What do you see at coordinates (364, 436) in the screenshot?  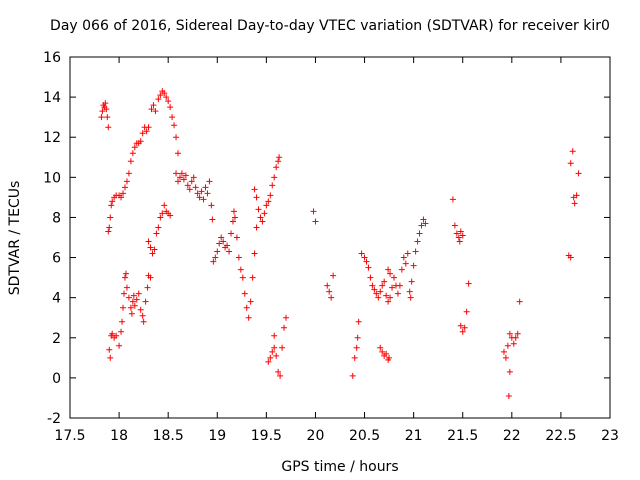 I see `x-tick-label: 20.5` at bounding box center [364, 436].